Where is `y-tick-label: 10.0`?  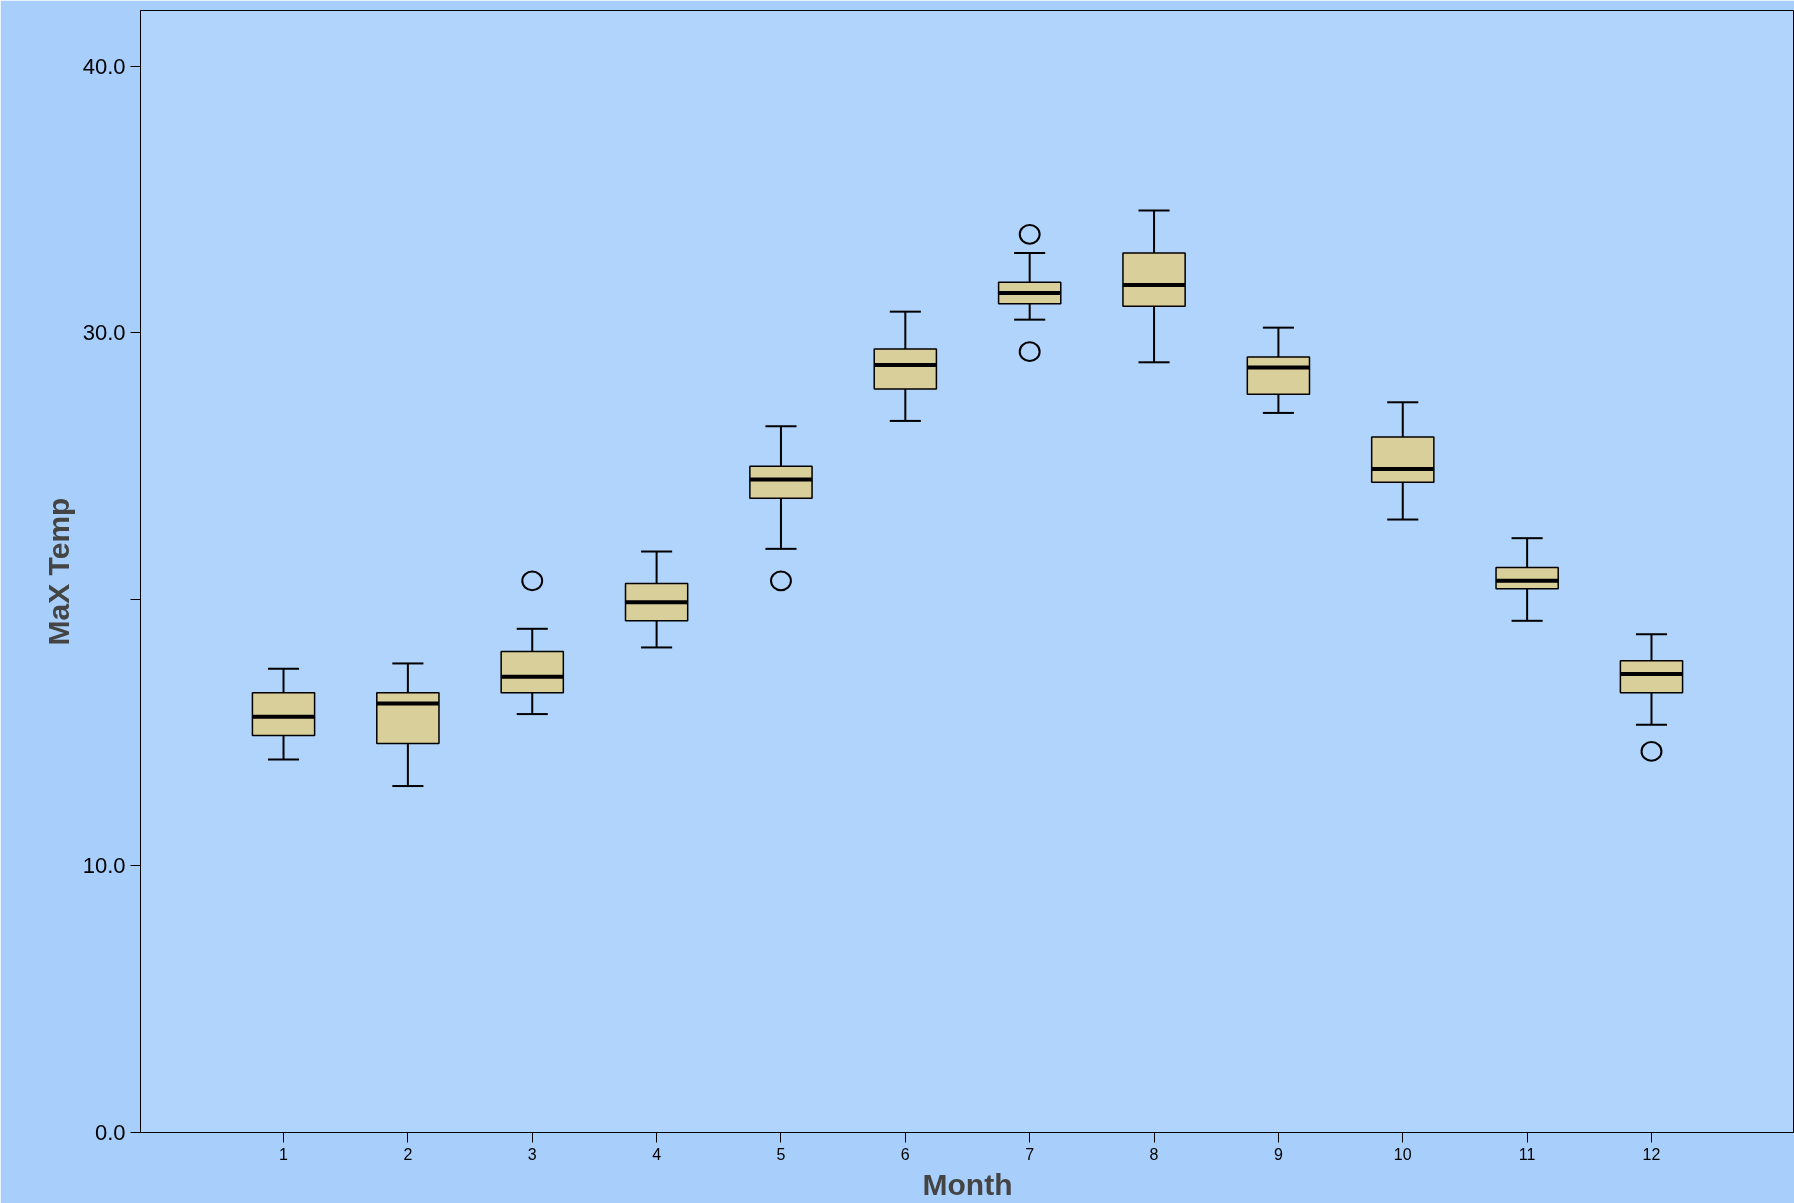
y-tick-label: 10.0 is located at coordinates (104, 866).